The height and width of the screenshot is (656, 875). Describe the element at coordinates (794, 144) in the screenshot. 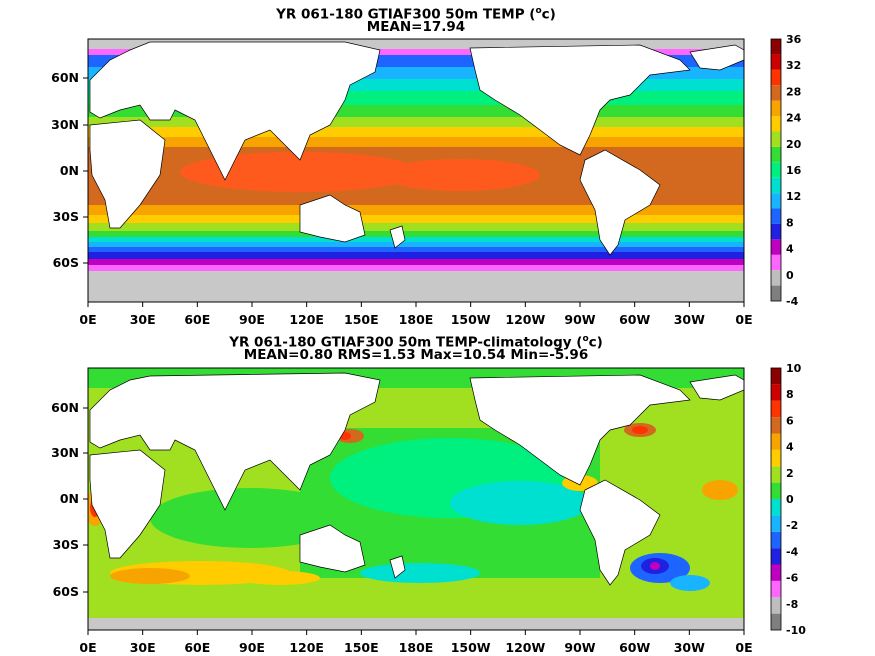

I see `colorbar-tick-label: 20` at that location.